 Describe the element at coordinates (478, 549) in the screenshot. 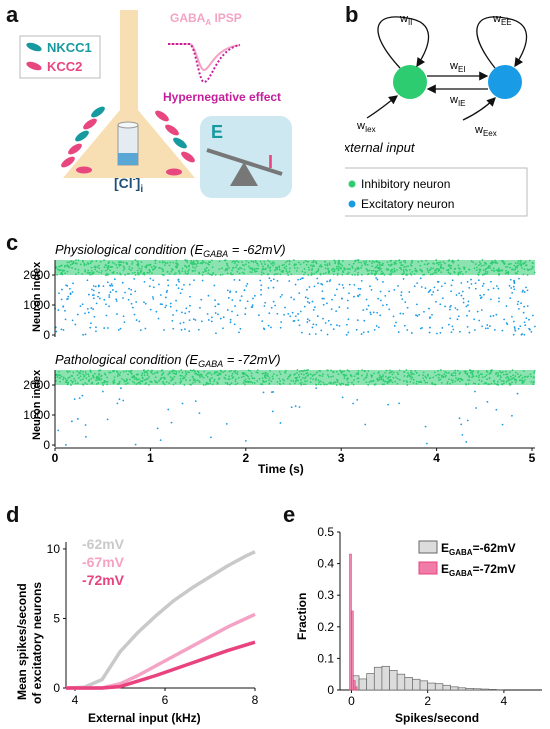

I see `chart-e-legend-62: EGABA=-62mV` at that location.